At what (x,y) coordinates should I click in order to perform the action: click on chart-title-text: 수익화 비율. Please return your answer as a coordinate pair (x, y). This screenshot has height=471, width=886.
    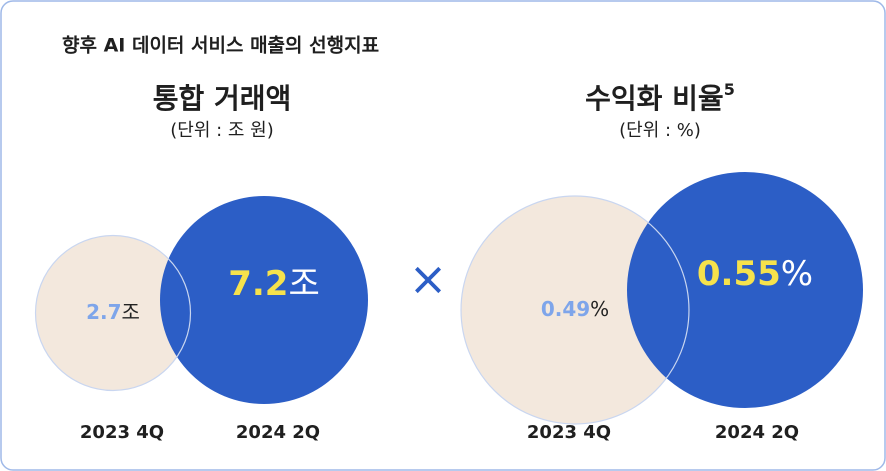
    Looking at the image, I should click on (654, 98).